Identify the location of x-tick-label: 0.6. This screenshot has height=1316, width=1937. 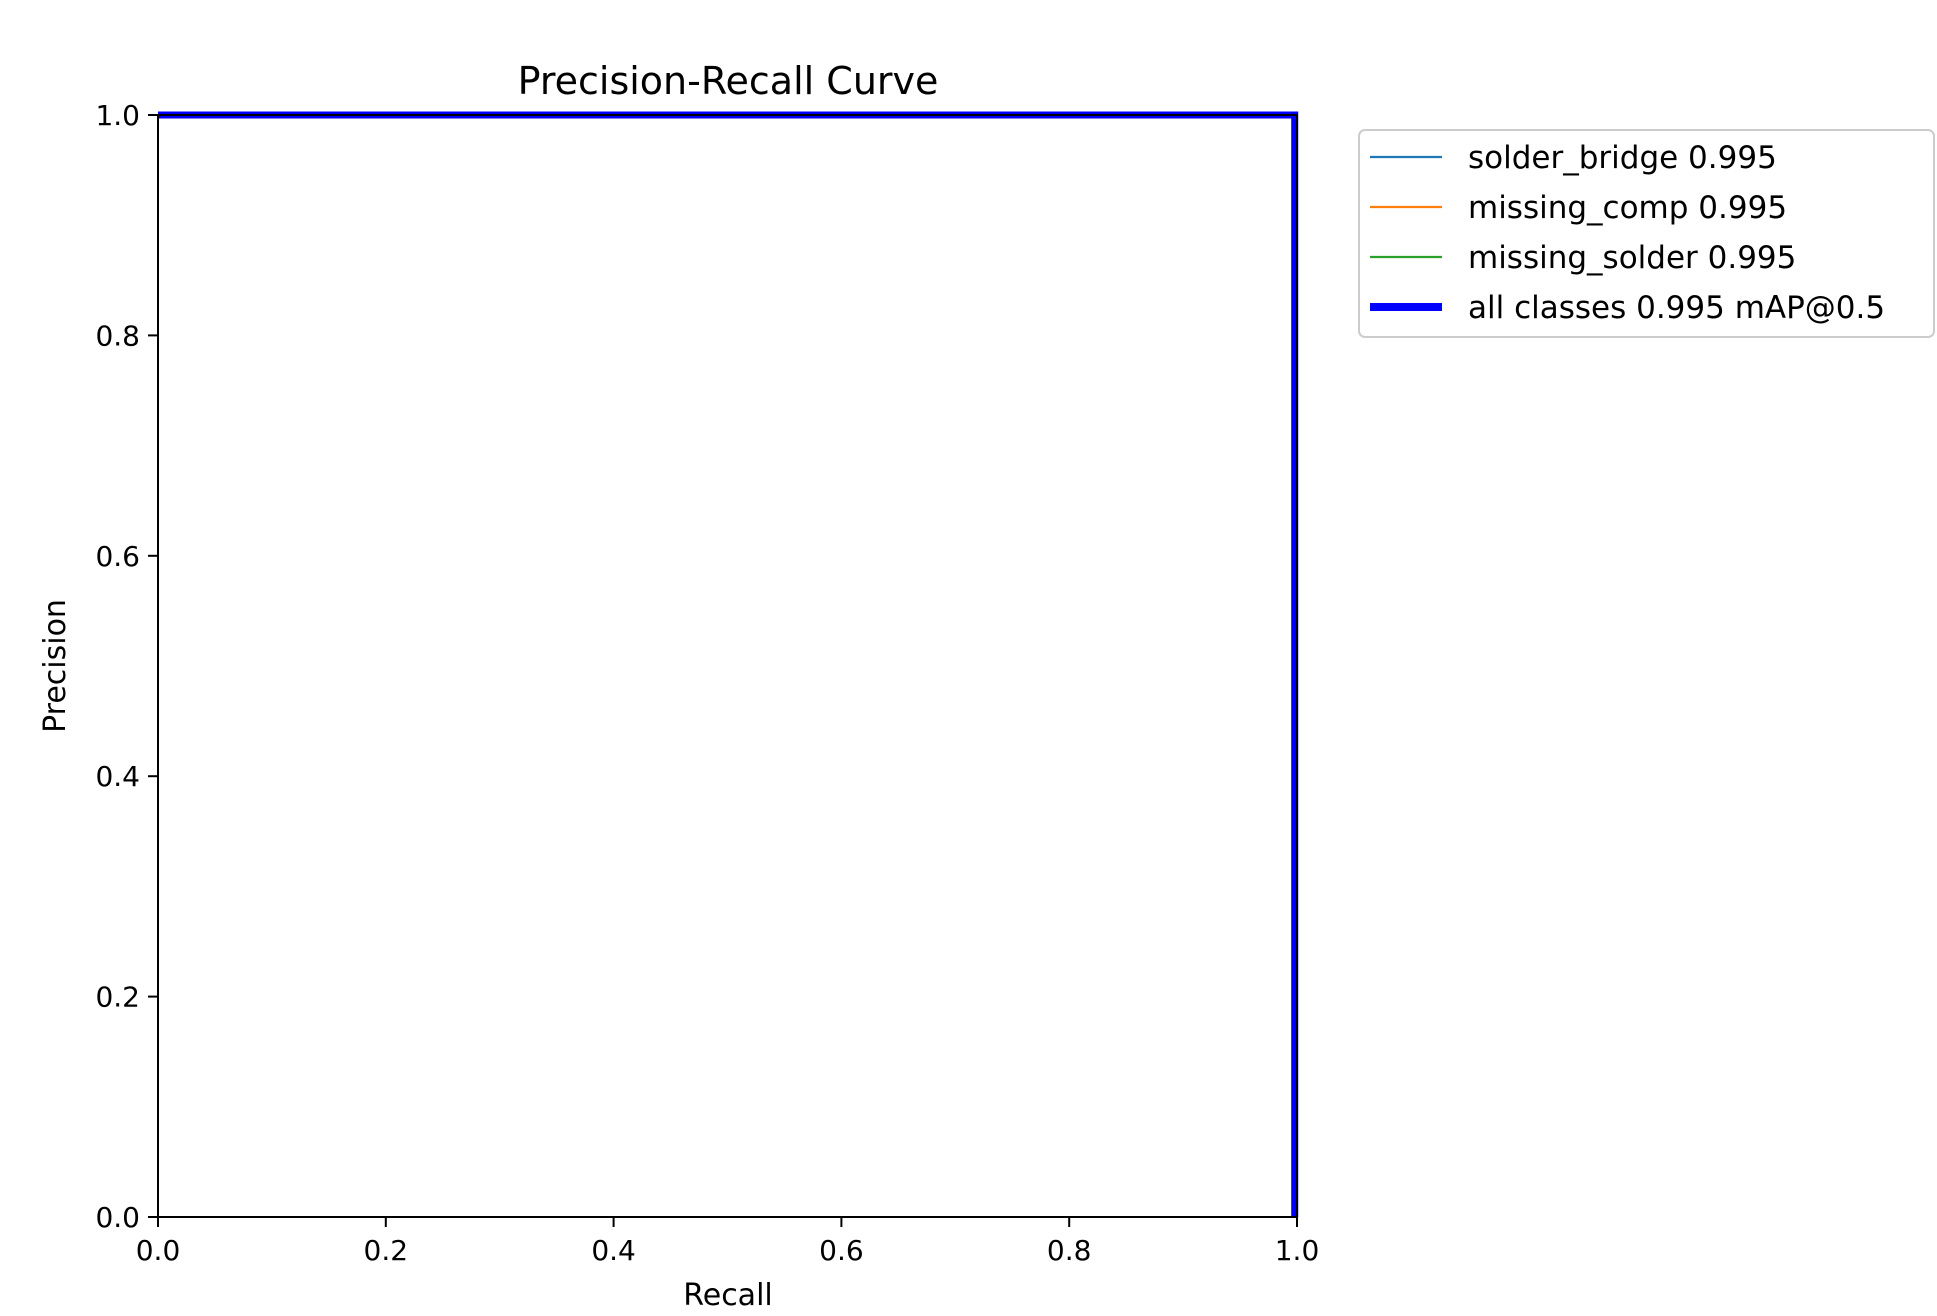
(841, 1250).